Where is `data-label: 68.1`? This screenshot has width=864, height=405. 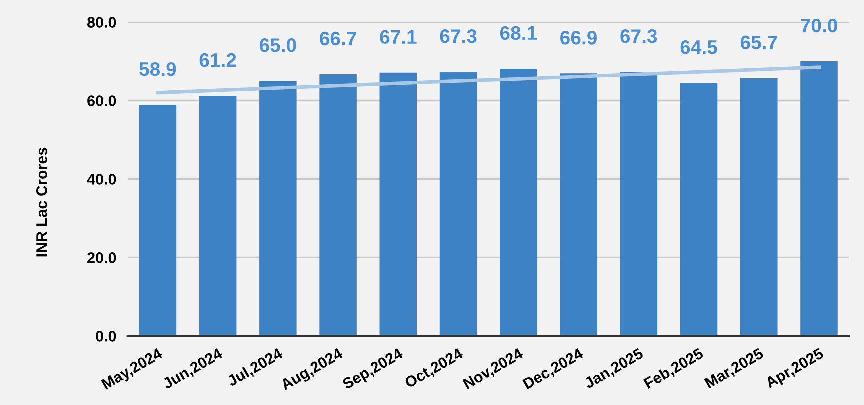
data-label: 68.1 is located at coordinates (519, 33).